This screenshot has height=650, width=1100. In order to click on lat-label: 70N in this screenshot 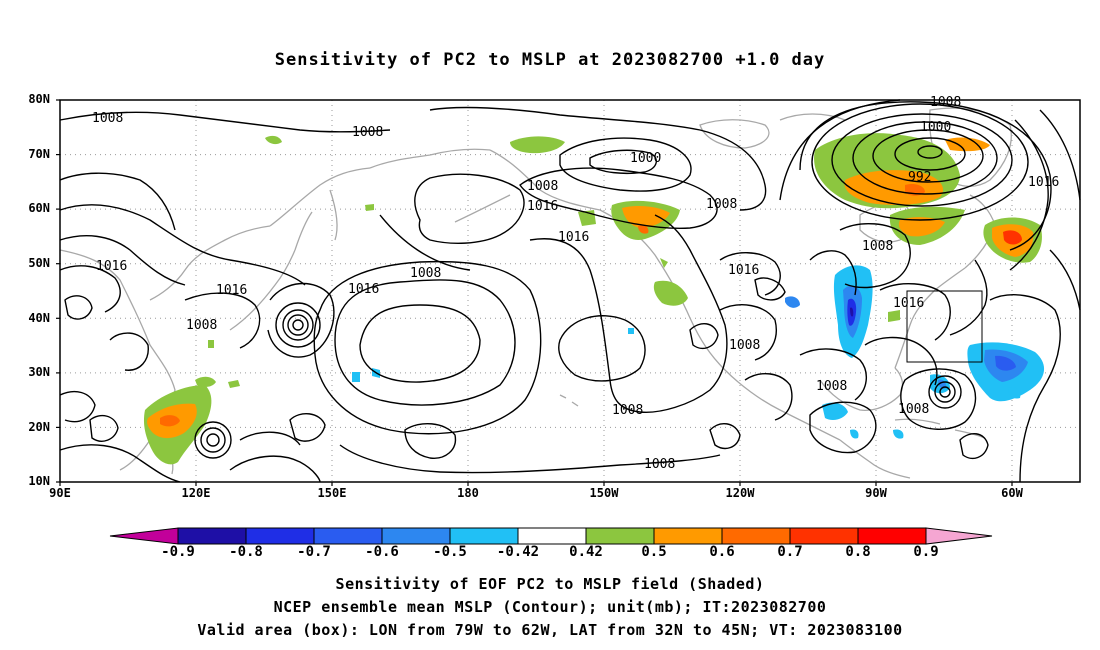, I will do `click(39, 154)`.